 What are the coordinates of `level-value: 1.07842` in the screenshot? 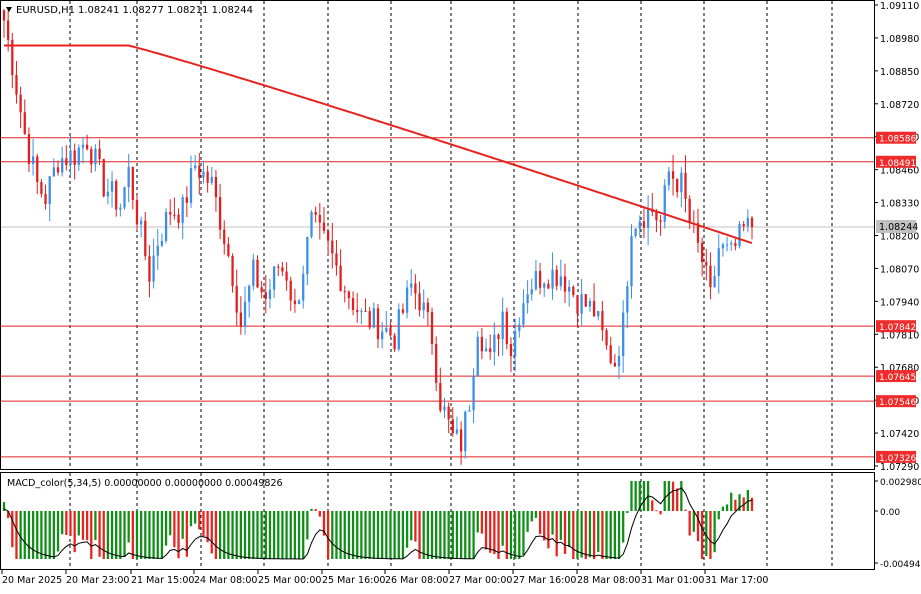 It's located at (897, 328).